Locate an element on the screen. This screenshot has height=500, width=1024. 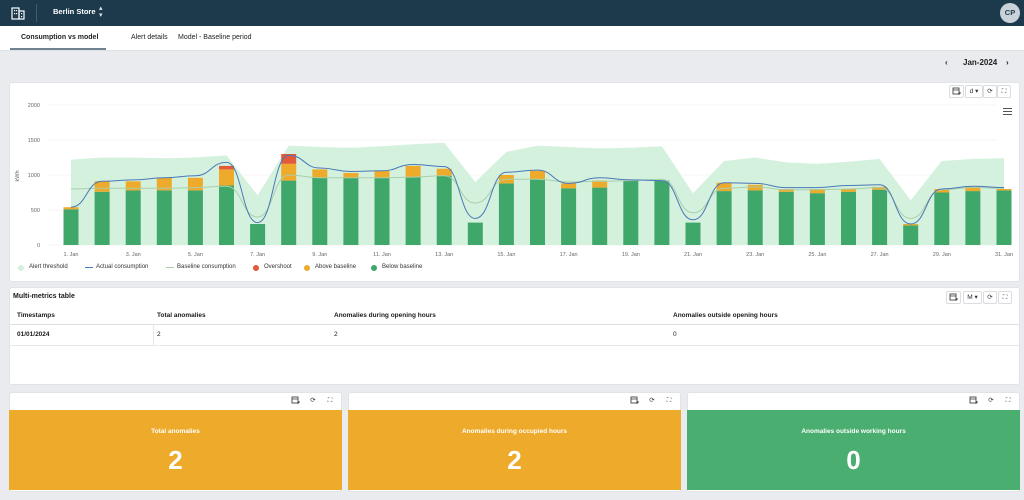
x-tick-label: 21. Jan is located at coordinates (693, 255).